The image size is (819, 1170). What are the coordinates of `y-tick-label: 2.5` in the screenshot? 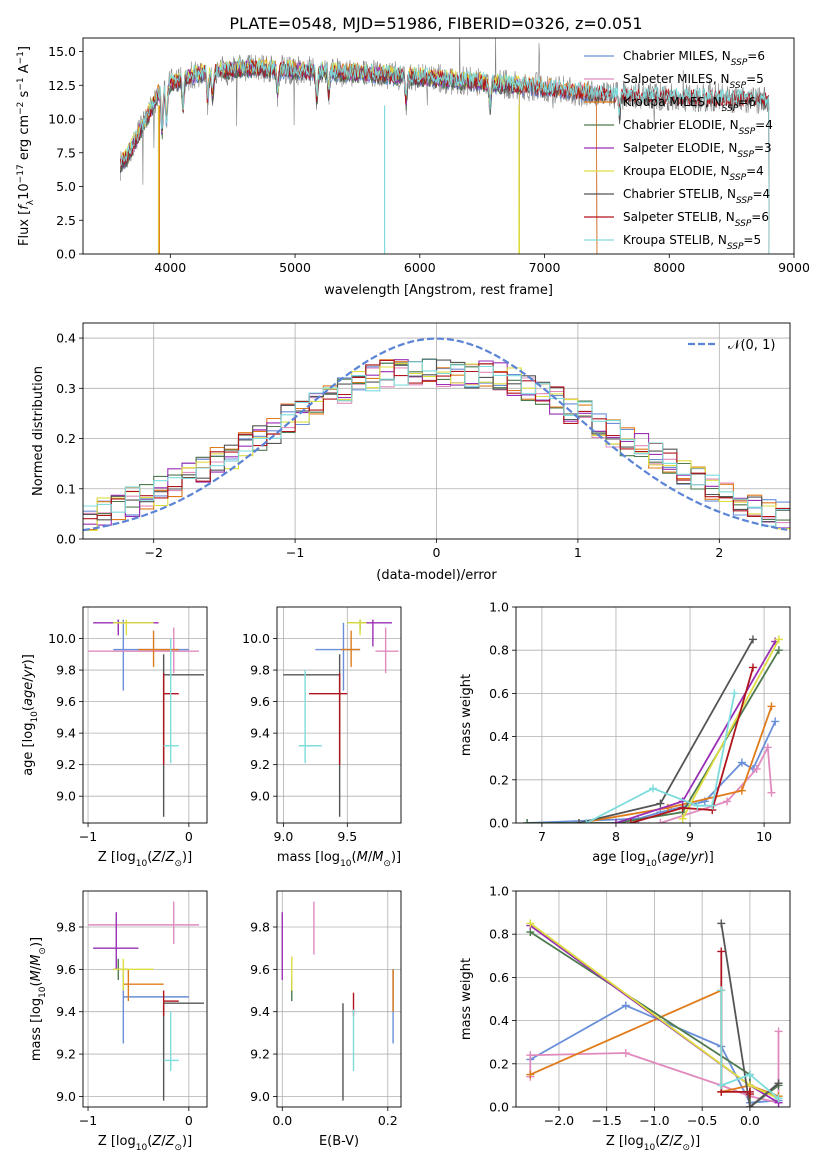 It's located at (66, 220).